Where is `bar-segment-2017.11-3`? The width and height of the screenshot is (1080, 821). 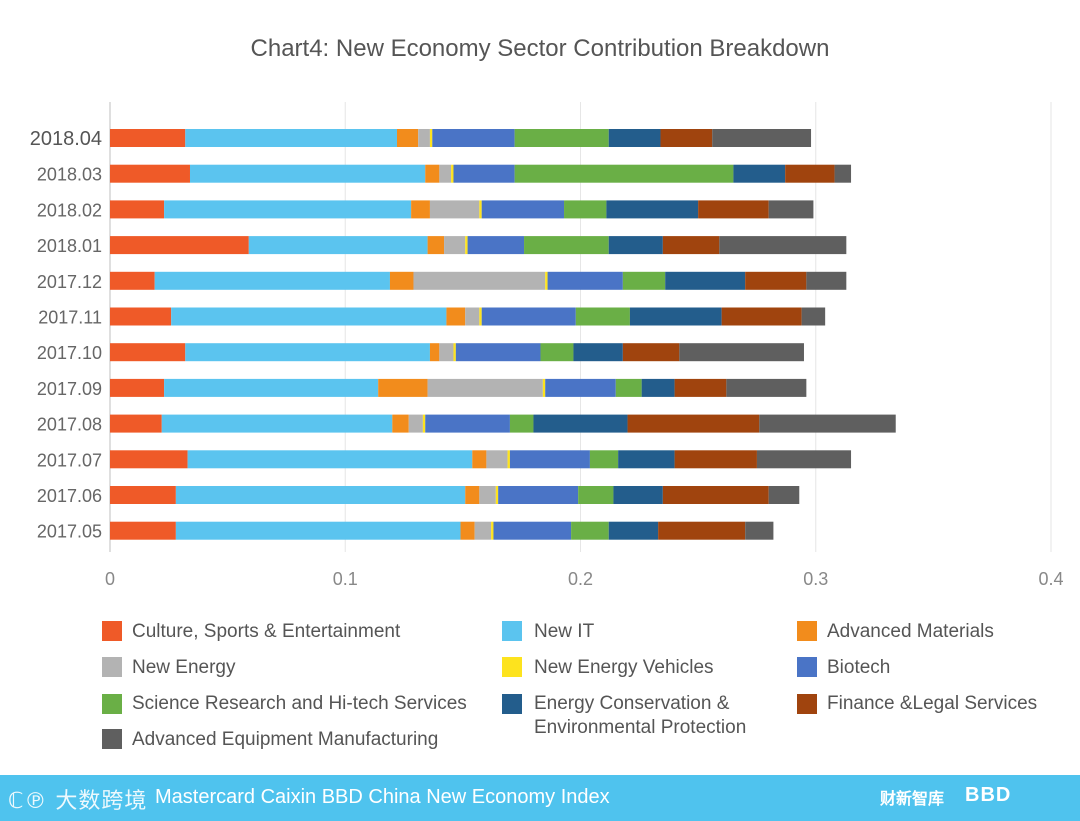
bar-segment-2017.11-3 is located at coordinates (472, 316).